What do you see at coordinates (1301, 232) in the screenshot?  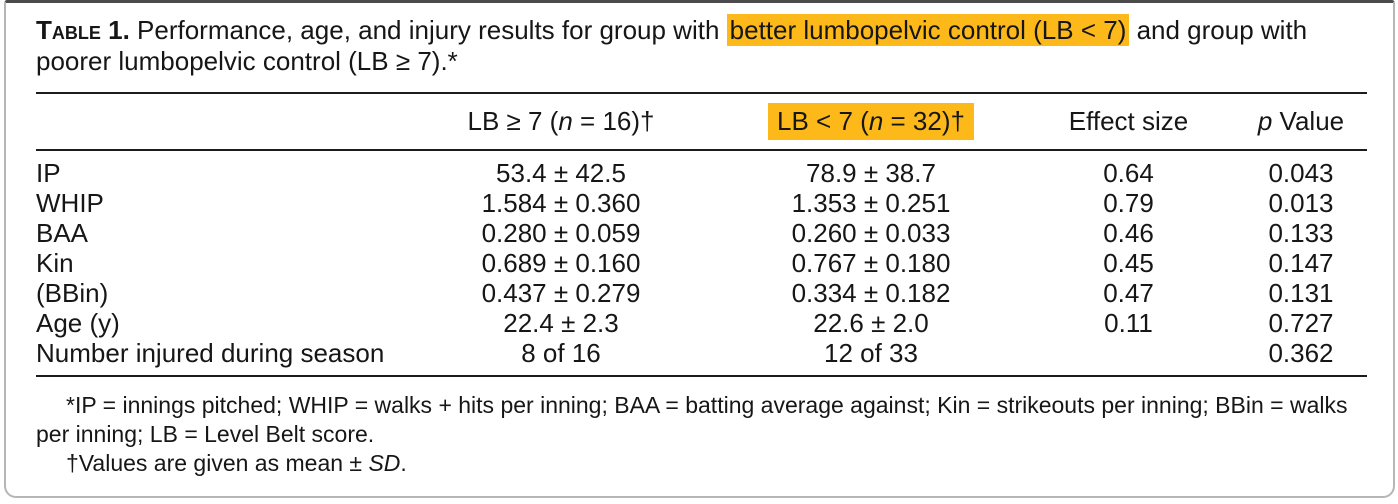 I see `value-p: 0.133` at bounding box center [1301, 232].